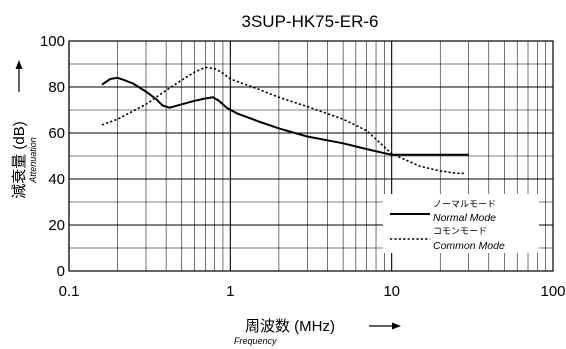  Describe the element at coordinates (385, 326) in the screenshot. I see `x-axis-arrow-icon` at that location.